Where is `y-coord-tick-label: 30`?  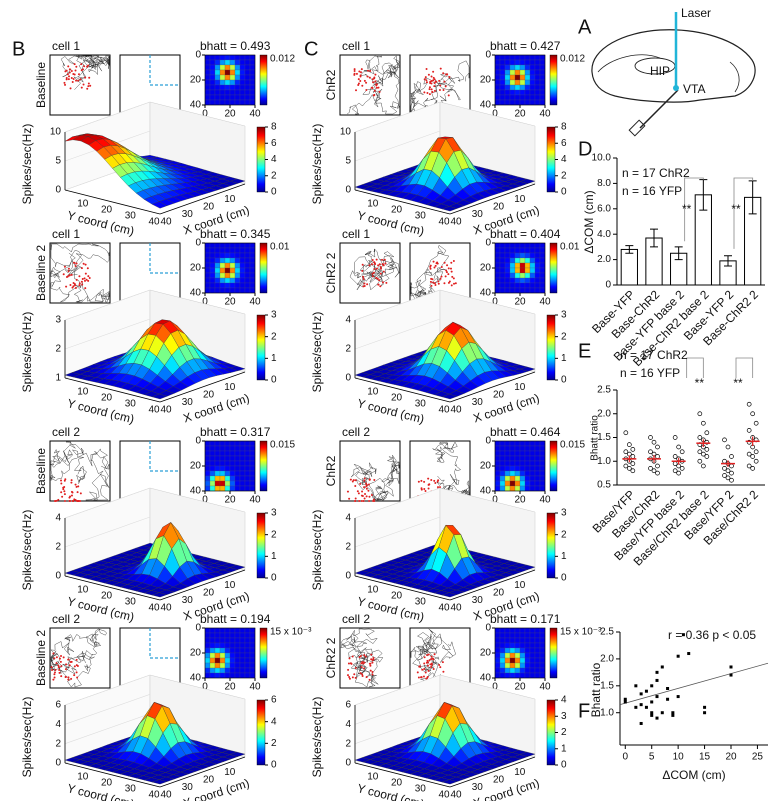
y-coord-tick-label: 30 is located at coordinates (421, 789).